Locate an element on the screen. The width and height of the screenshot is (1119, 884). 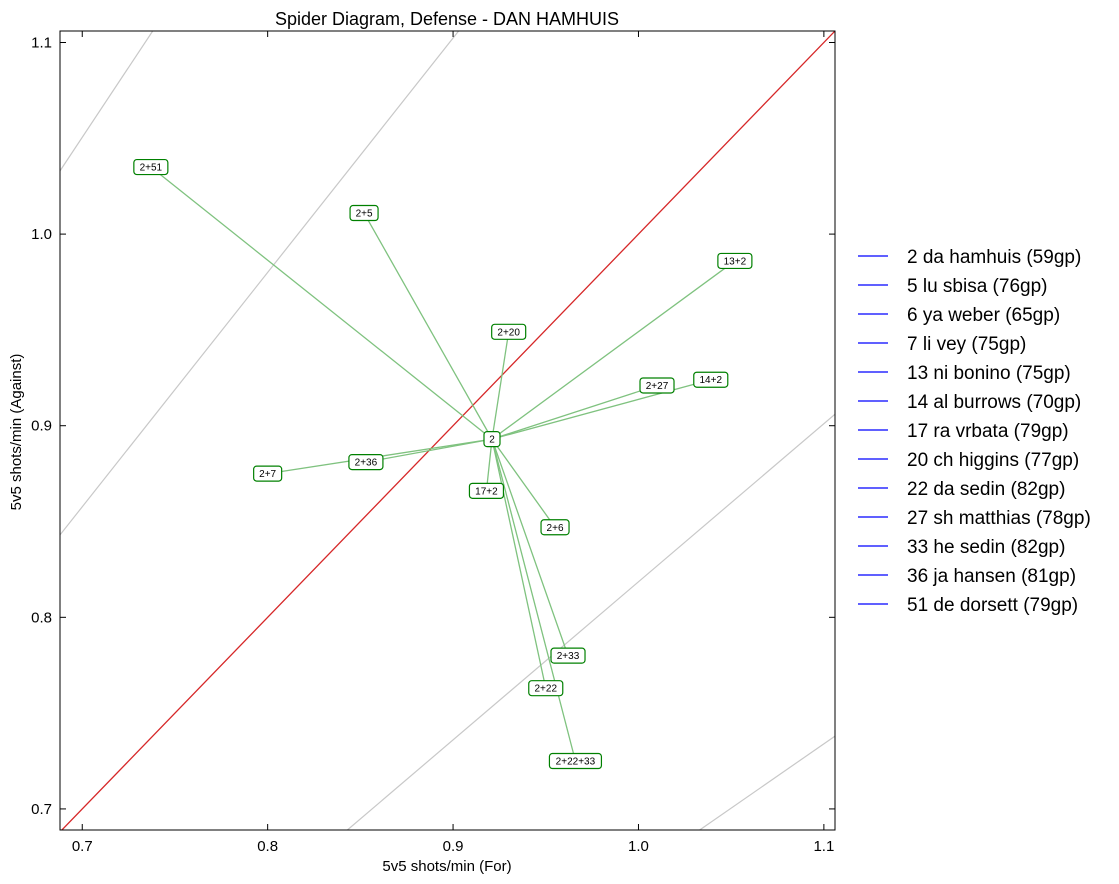
node-text: 2+22+33 is located at coordinates (576, 762).